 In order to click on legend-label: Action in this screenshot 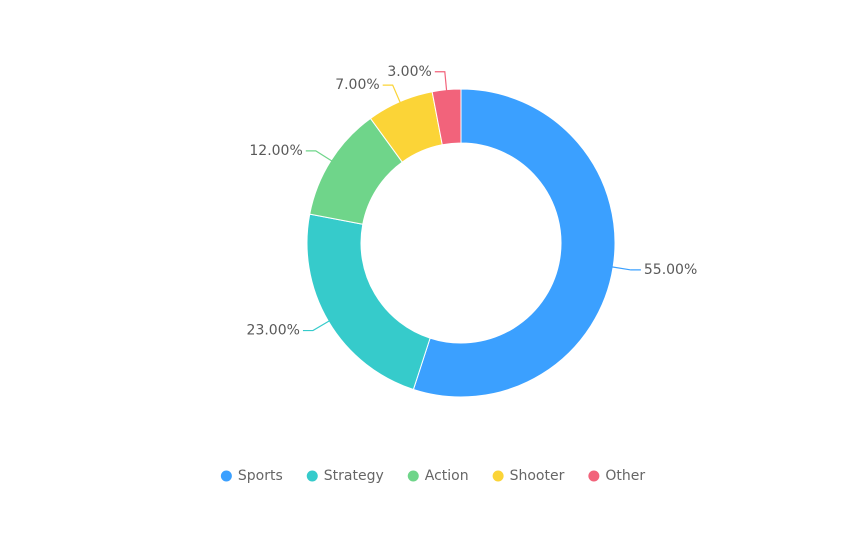, I will do `click(447, 476)`.